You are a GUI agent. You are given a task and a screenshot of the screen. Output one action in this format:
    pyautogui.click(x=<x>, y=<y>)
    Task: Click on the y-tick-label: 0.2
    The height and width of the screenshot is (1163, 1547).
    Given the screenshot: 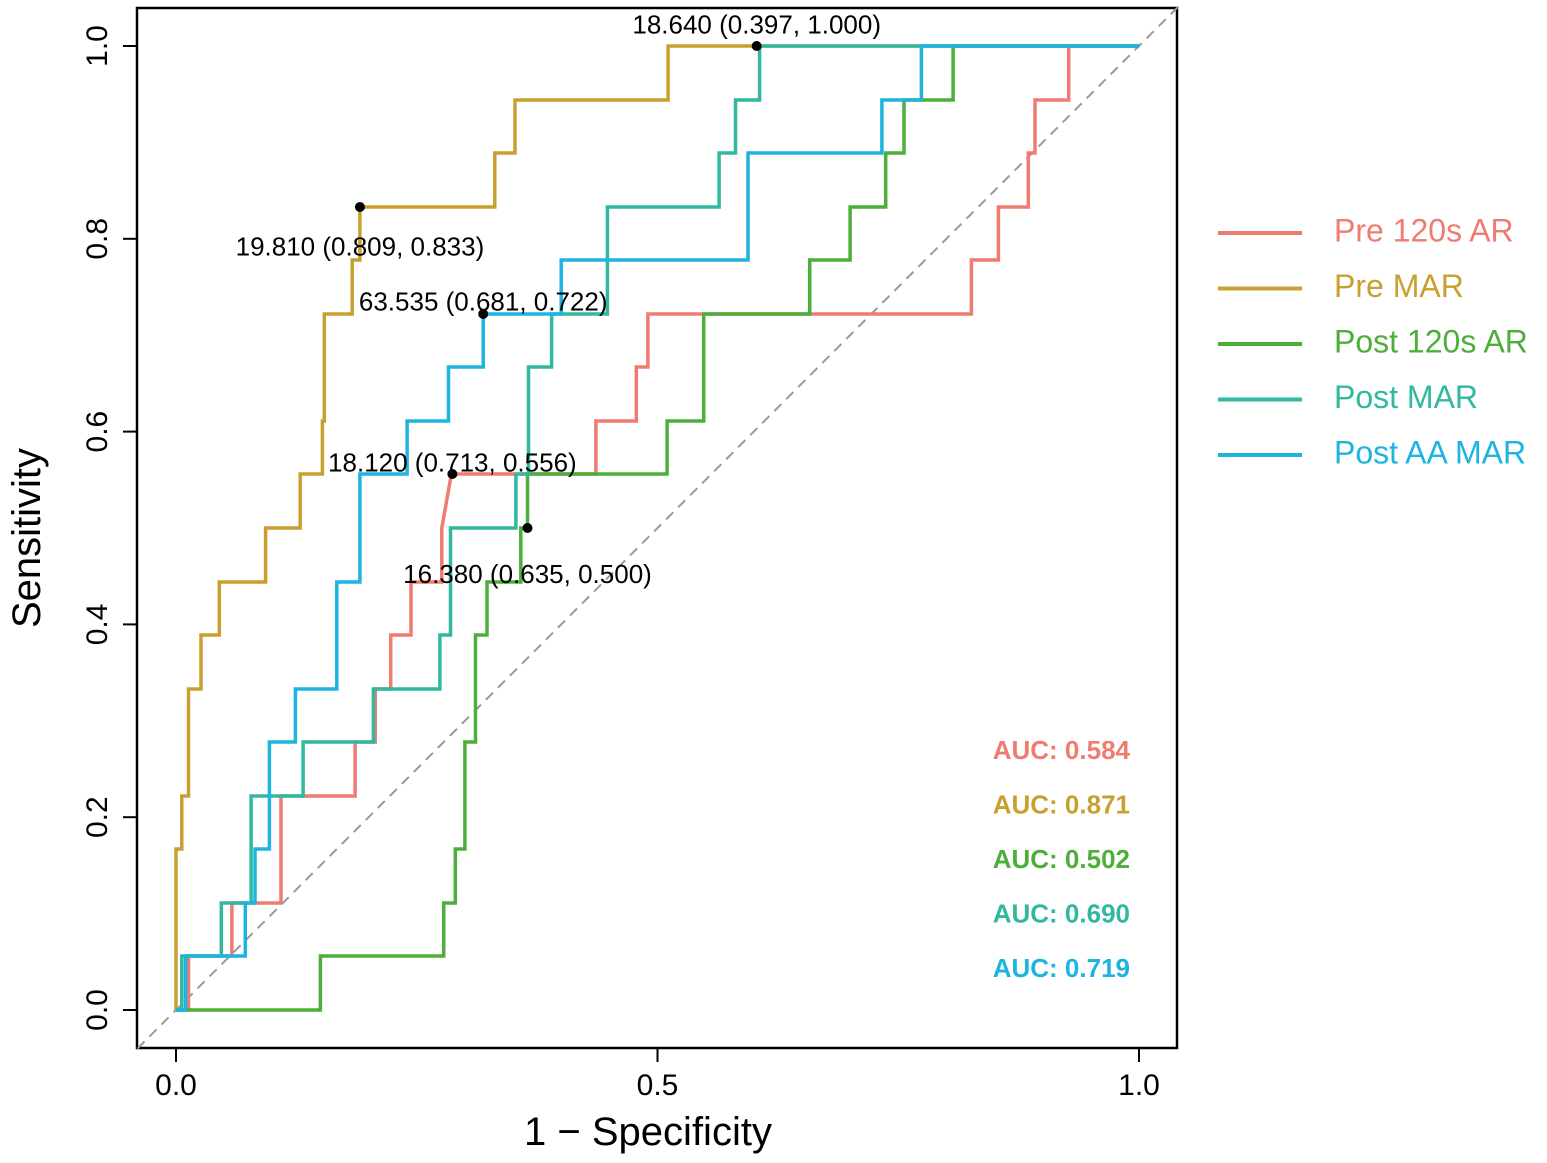 What is the action you would take?
    pyautogui.click(x=97, y=817)
    